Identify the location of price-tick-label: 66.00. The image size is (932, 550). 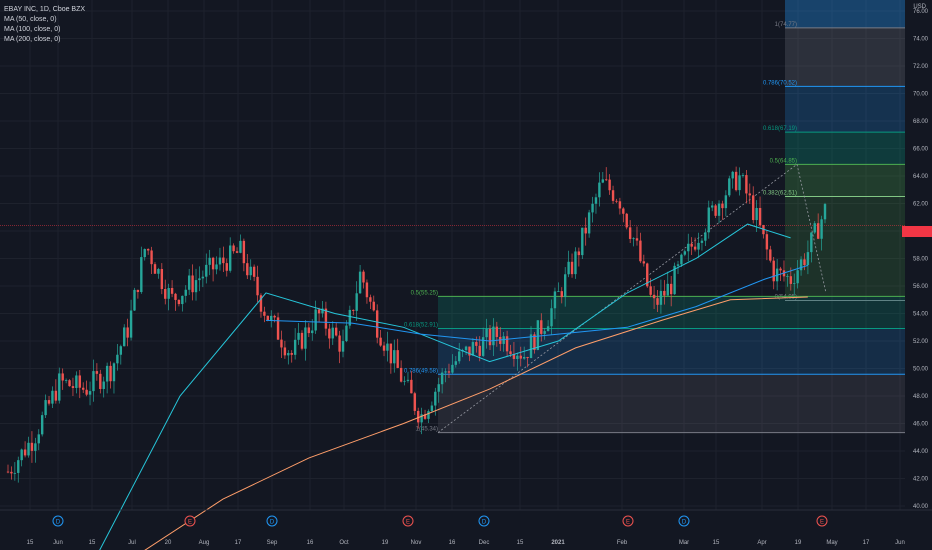
(921, 150).